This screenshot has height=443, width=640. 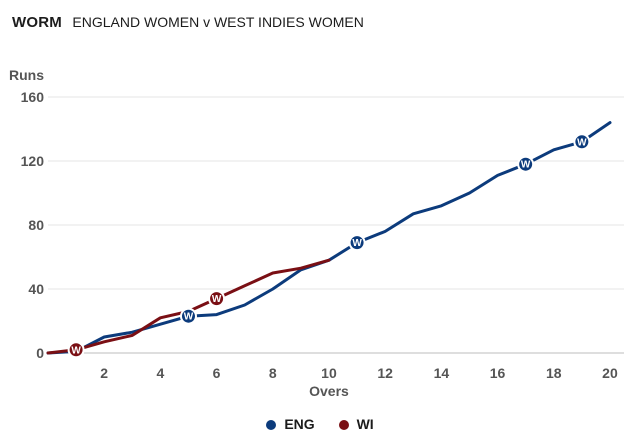 What do you see at coordinates (299, 424) in the screenshot?
I see `legend-label-eng: ENG` at bounding box center [299, 424].